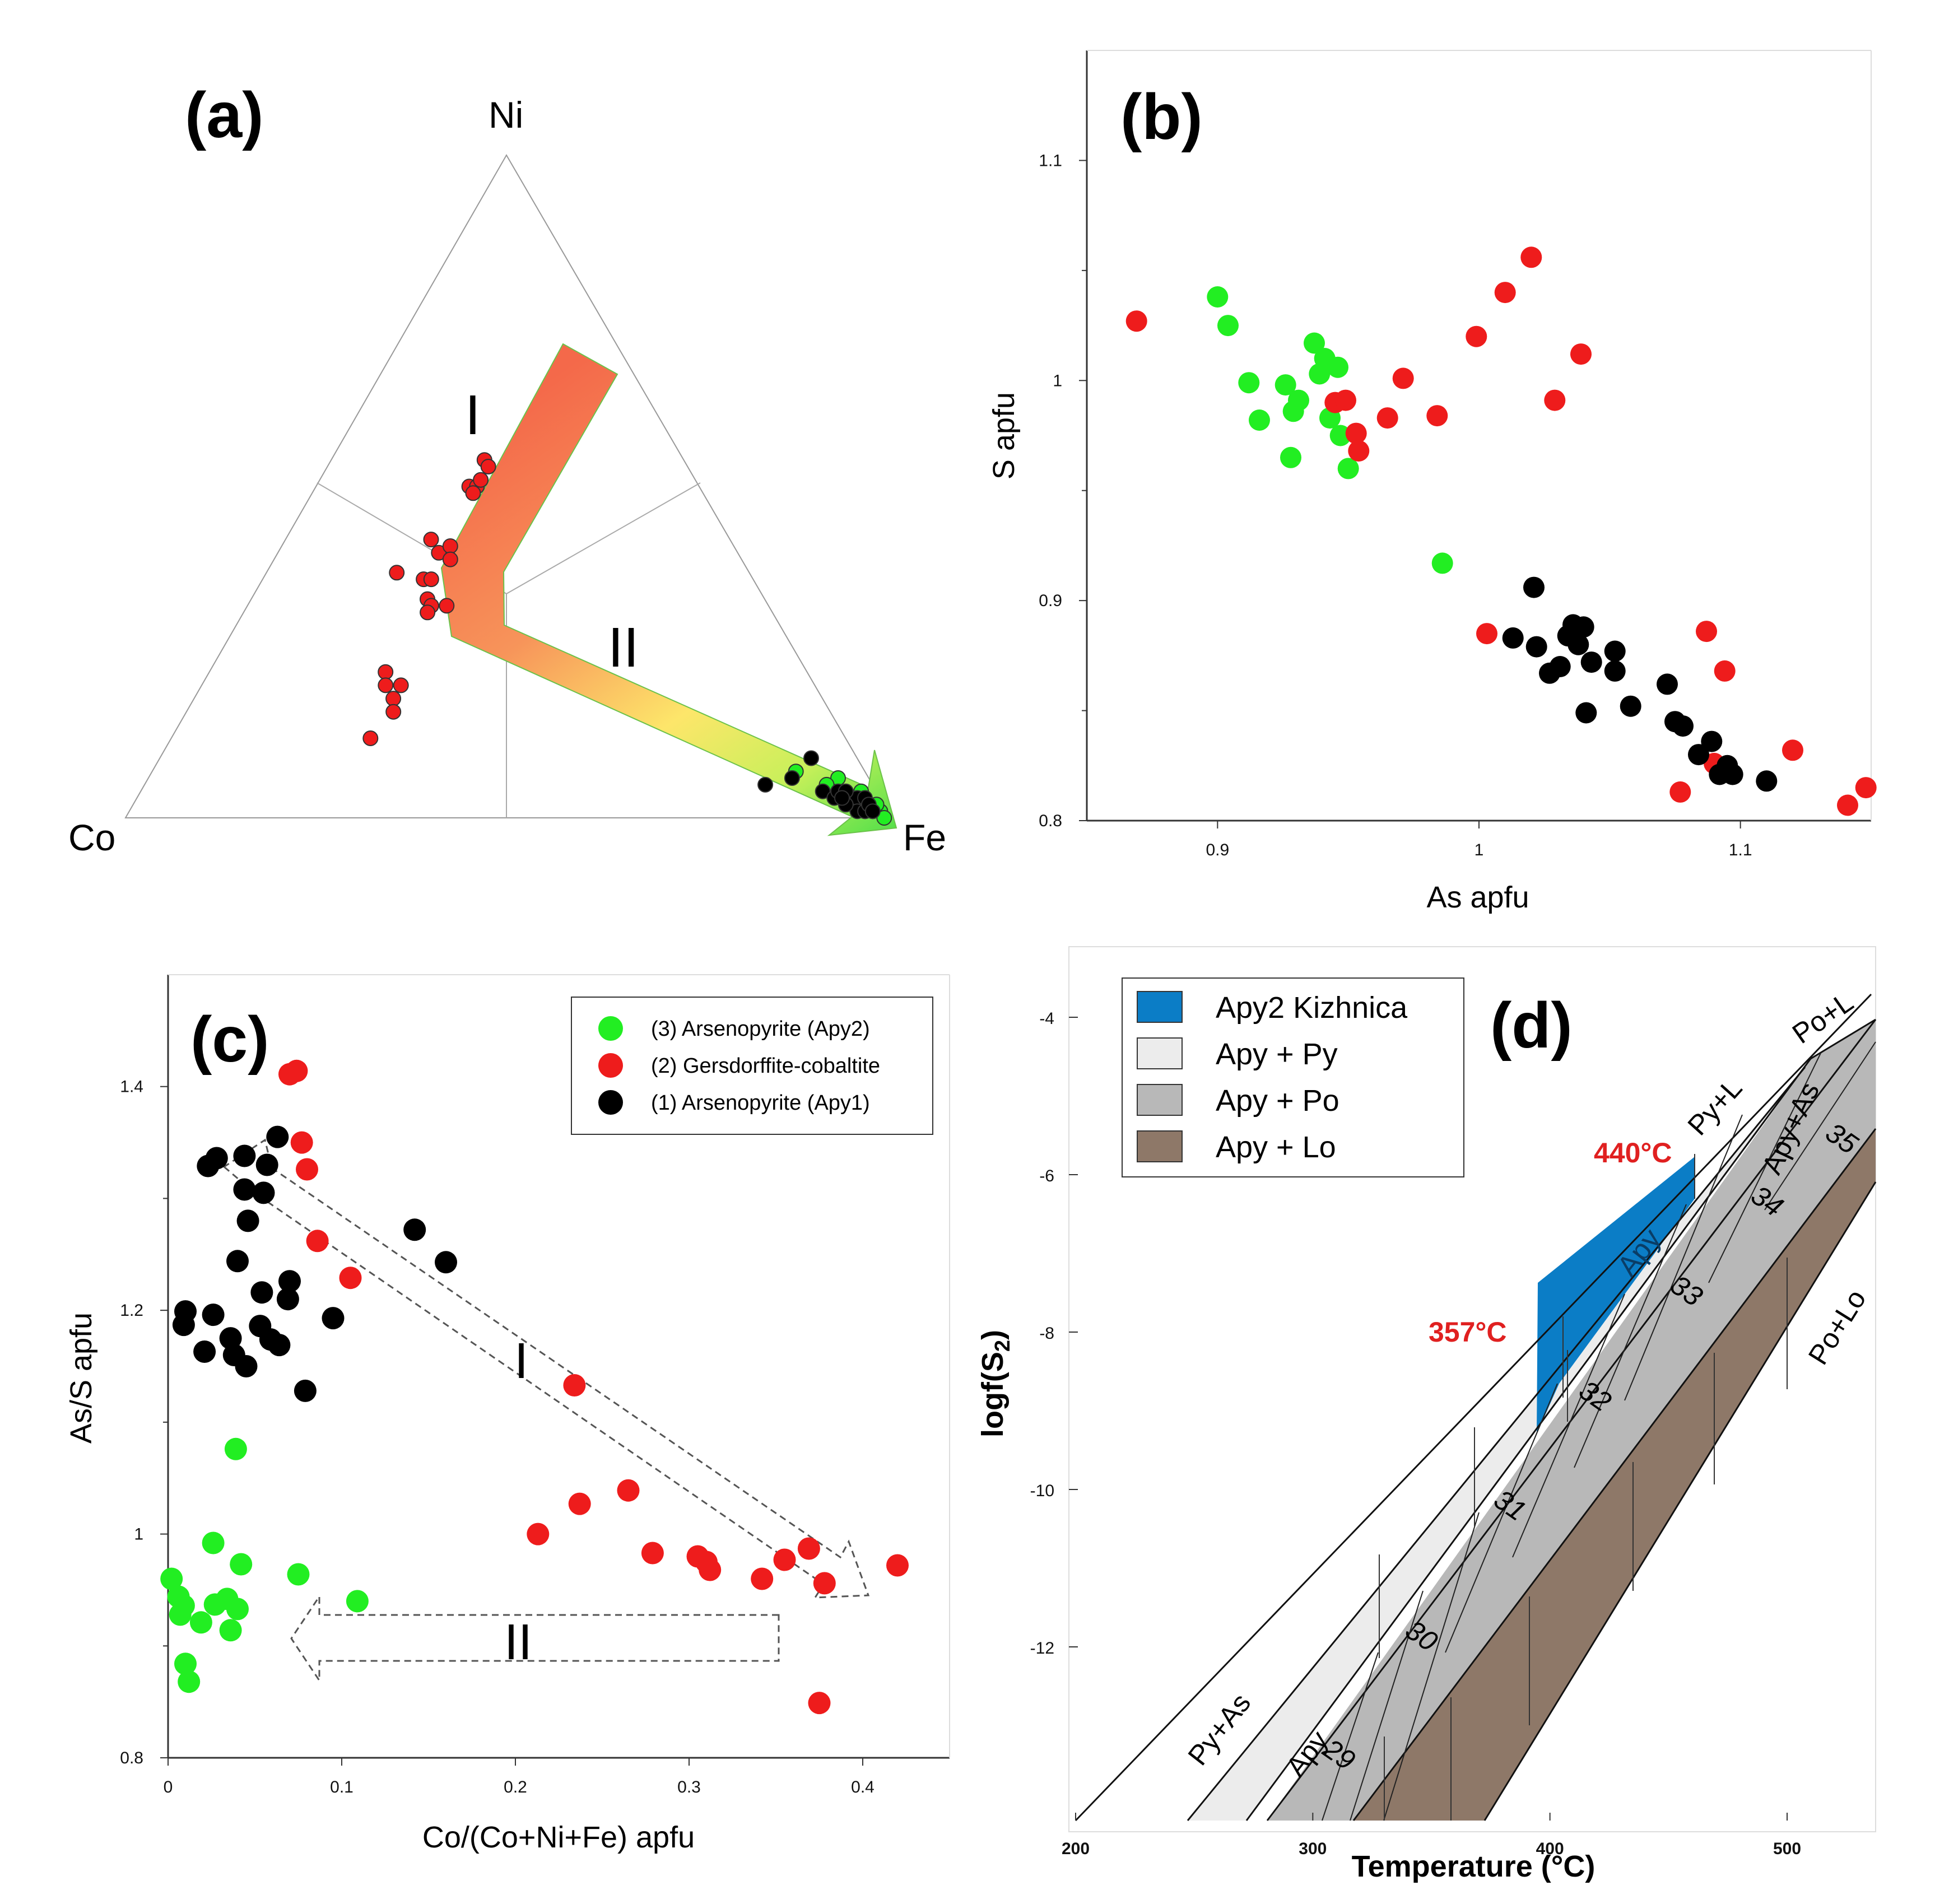 This screenshot has width=1935, height=1904. What do you see at coordinates (995, 1384) in the screenshot?
I see `y-axis-label-d: logf(S2)` at bounding box center [995, 1384].